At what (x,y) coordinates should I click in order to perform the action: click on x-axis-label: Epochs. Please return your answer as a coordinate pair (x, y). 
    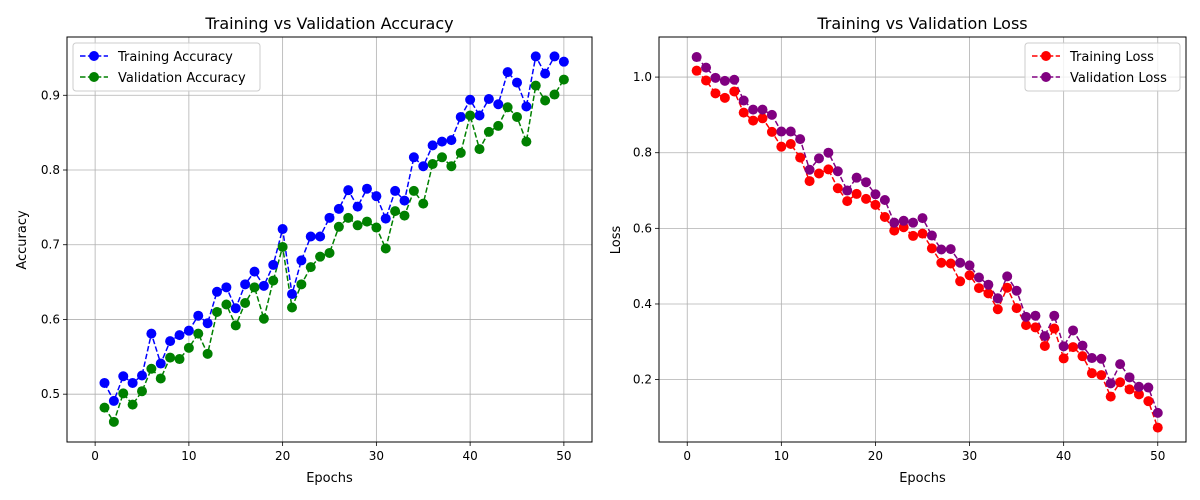
    Looking at the image, I should click on (329, 478).